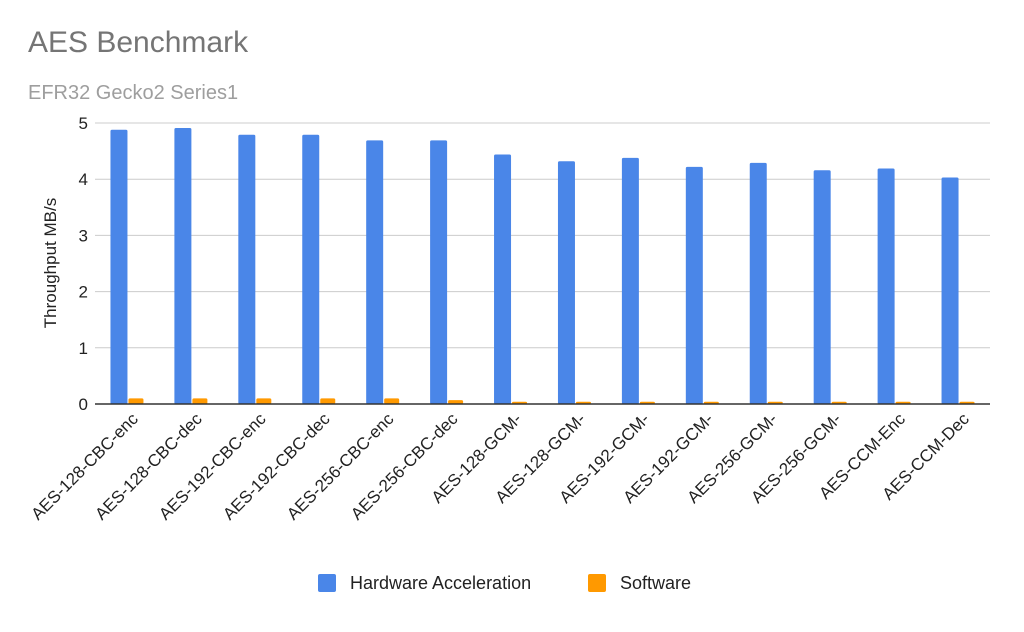 This screenshot has width=1024, height=632. I want to click on x-tick-label: AES-192-CBC-enc, so click(212, 466).